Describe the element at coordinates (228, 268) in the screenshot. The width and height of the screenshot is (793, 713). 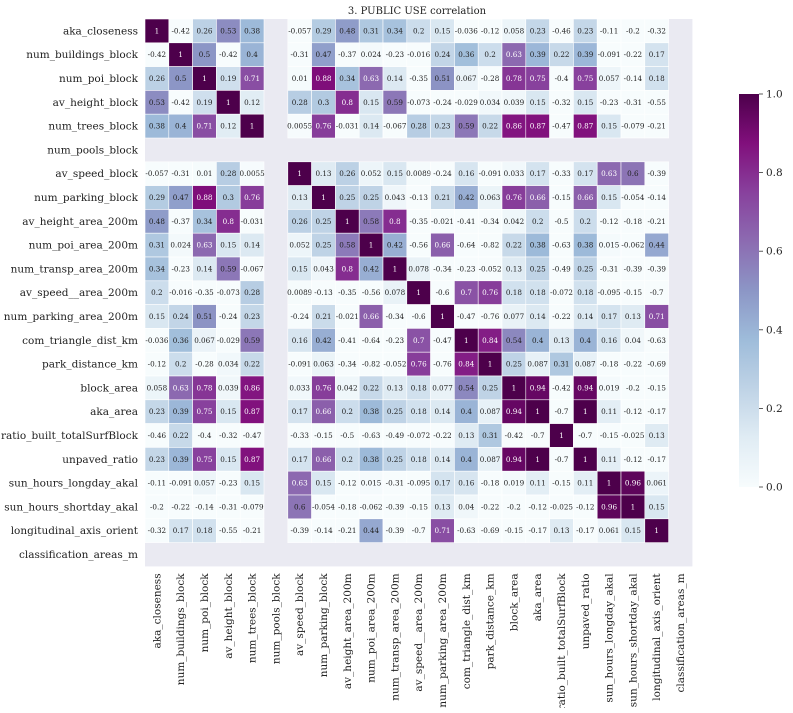
I see `cell-value-label: 0.59` at that location.